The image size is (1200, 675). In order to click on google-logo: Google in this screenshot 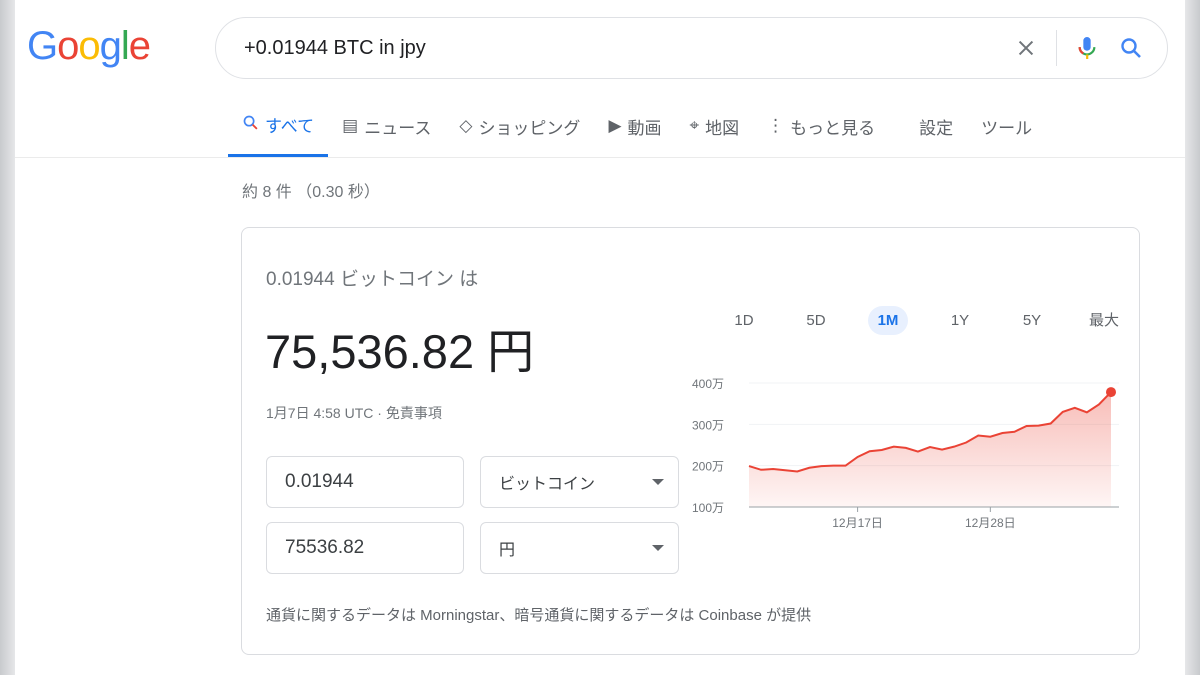, I will do `click(89, 46)`.